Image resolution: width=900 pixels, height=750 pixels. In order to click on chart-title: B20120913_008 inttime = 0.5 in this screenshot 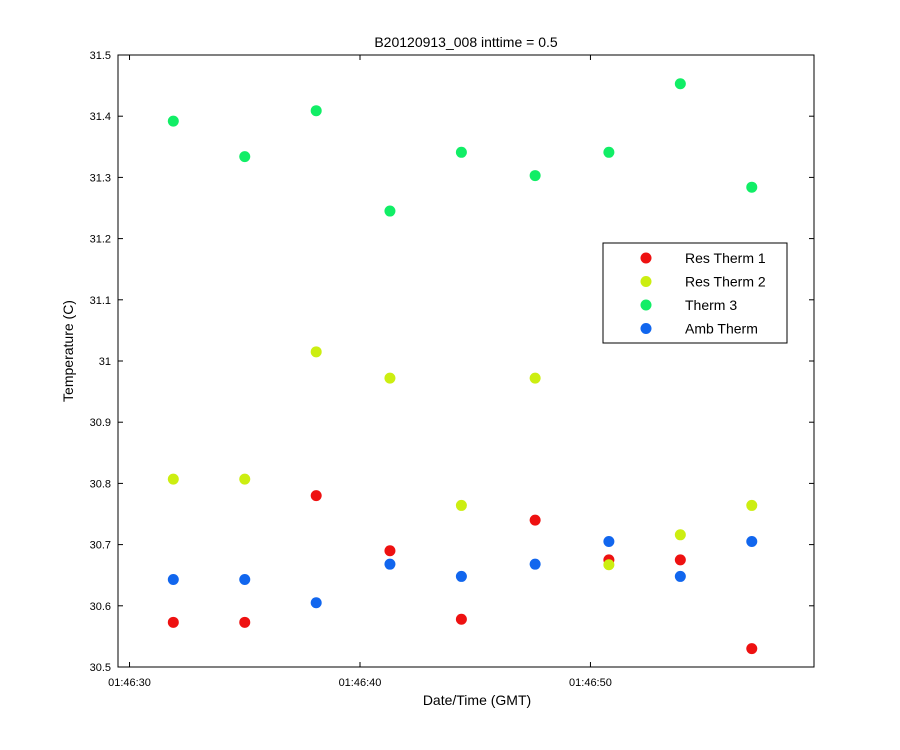, I will do `click(466, 42)`.